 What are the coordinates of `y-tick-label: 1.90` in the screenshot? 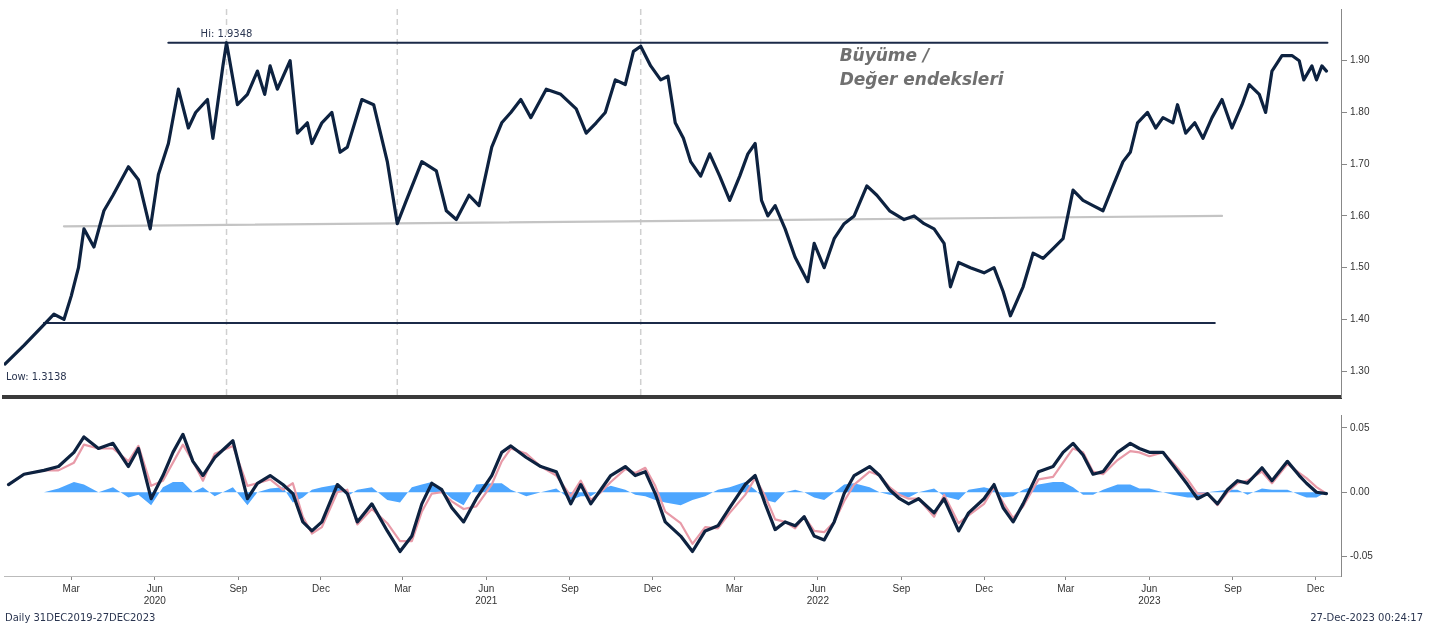 It's located at (1360, 60).